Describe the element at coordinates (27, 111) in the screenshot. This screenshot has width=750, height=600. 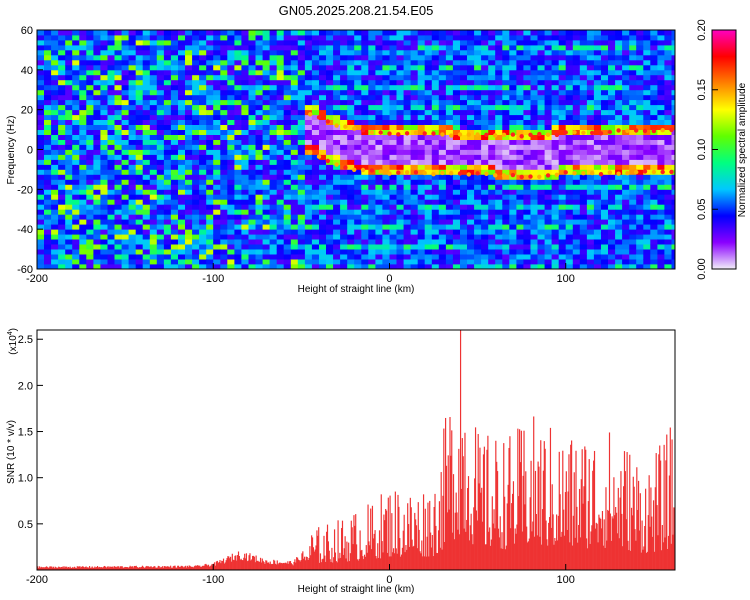
I see `y-tick-label: 20` at that location.